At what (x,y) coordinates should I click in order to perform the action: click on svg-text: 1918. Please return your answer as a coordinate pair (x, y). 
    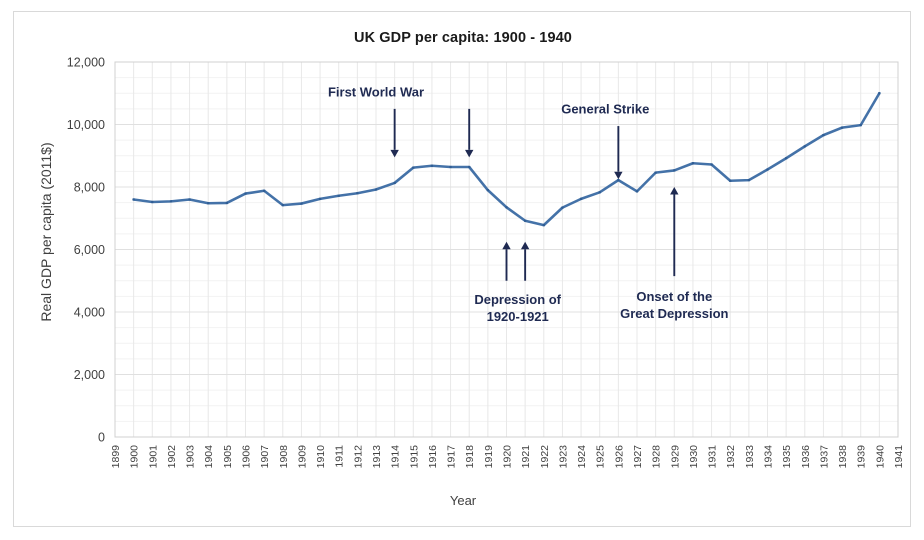
    Looking at the image, I should click on (470, 457).